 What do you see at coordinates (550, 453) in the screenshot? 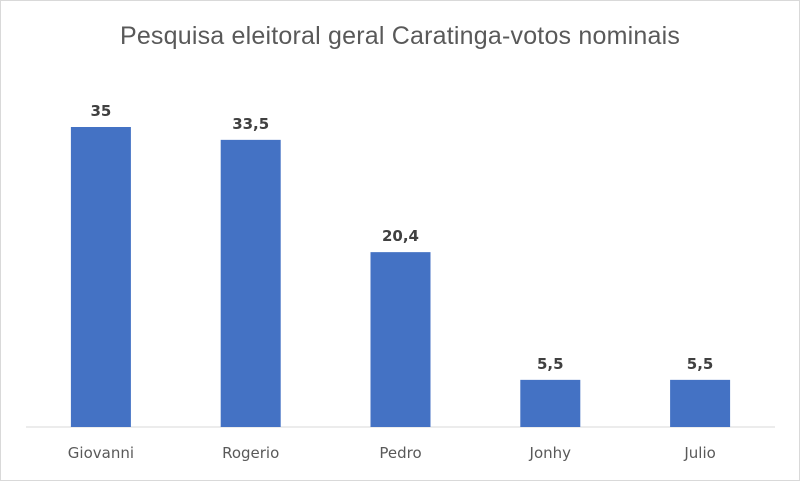
I see `x-tick-label-jonhy: Jonhy` at bounding box center [550, 453].